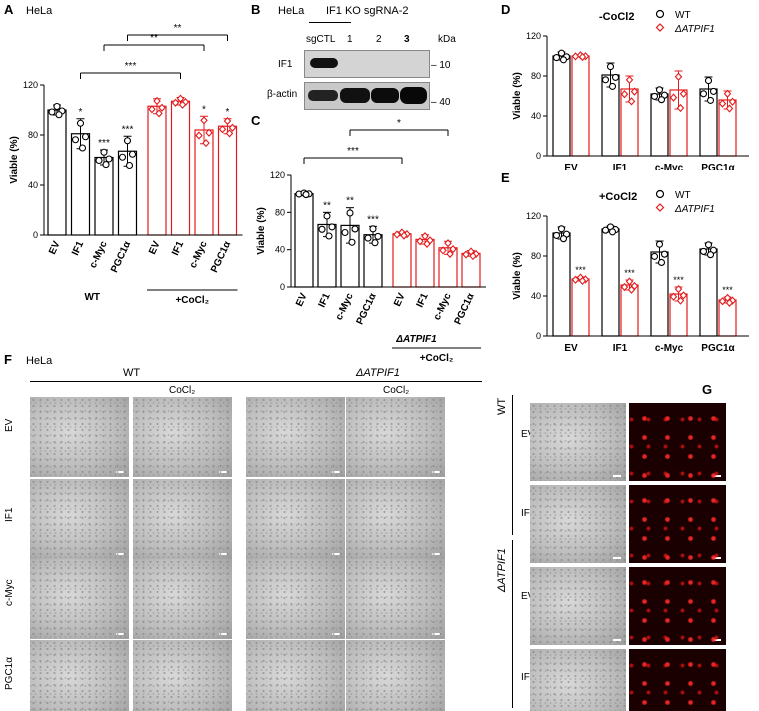 This screenshot has height=711, width=759. Describe the element at coordinates (330, 22) in the screenshot. I see `blot-header-line` at that location.